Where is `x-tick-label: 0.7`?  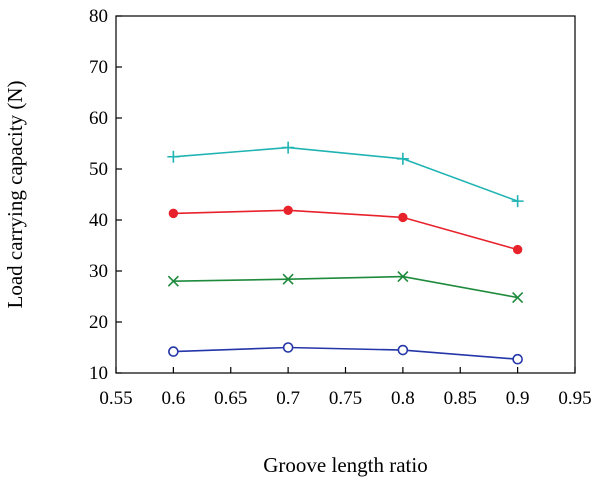
x-tick-label: 0.7 is located at coordinates (288, 398).